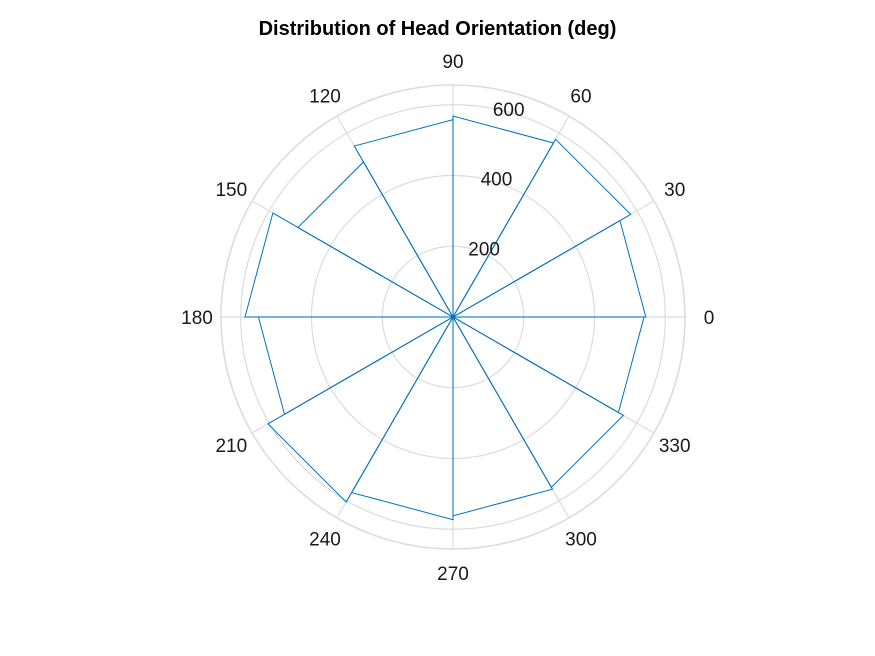 This screenshot has height=656, width=875. I want to click on r-tick-label-600: 600, so click(509, 110).